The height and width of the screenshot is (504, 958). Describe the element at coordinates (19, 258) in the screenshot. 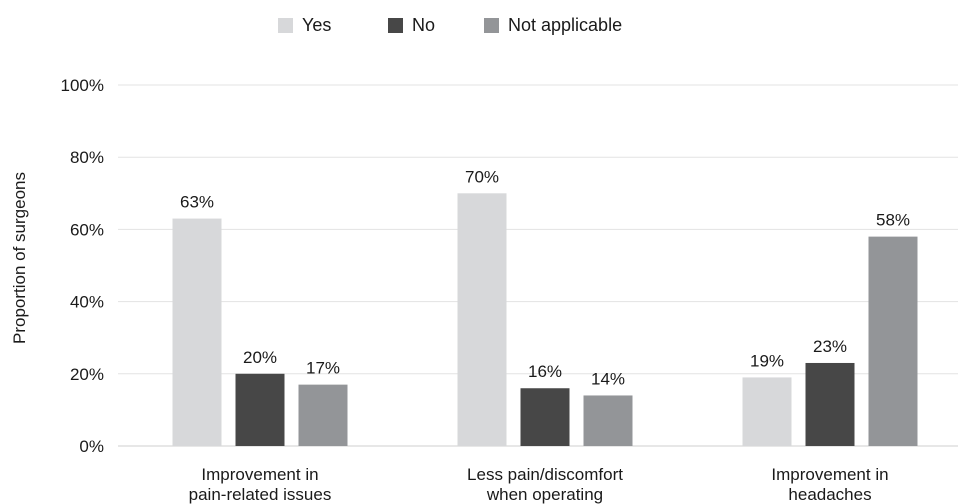

I see `y-axis-title: Proportion of surgeons` at that location.